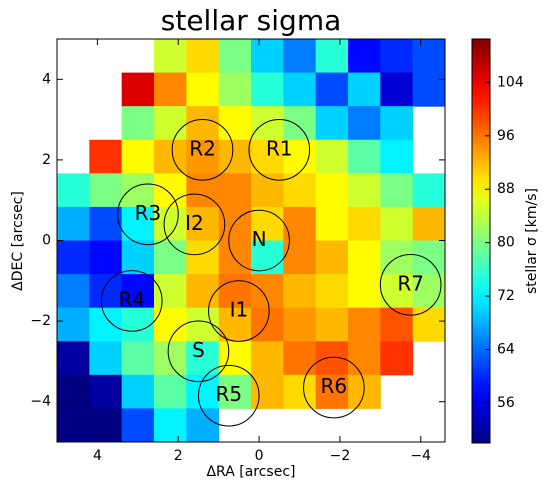 This screenshot has height=481, width=544. What do you see at coordinates (532, 241) in the screenshot?
I see `colorbar-label: stellar σ [km/s]` at bounding box center [532, 241].